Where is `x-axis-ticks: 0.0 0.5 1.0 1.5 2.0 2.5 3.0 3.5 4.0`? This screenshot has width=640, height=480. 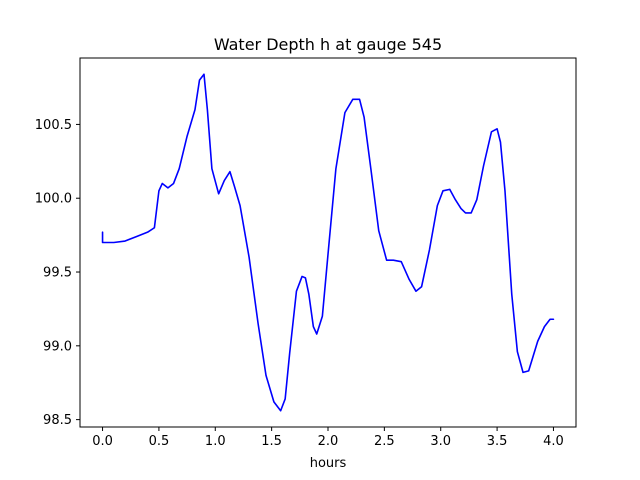 x-axis-ticks: 0.0 0.5 1.0 1.5 2.0 2.5 3.0 3.5 4.0 is located at coordinates (328, 438).